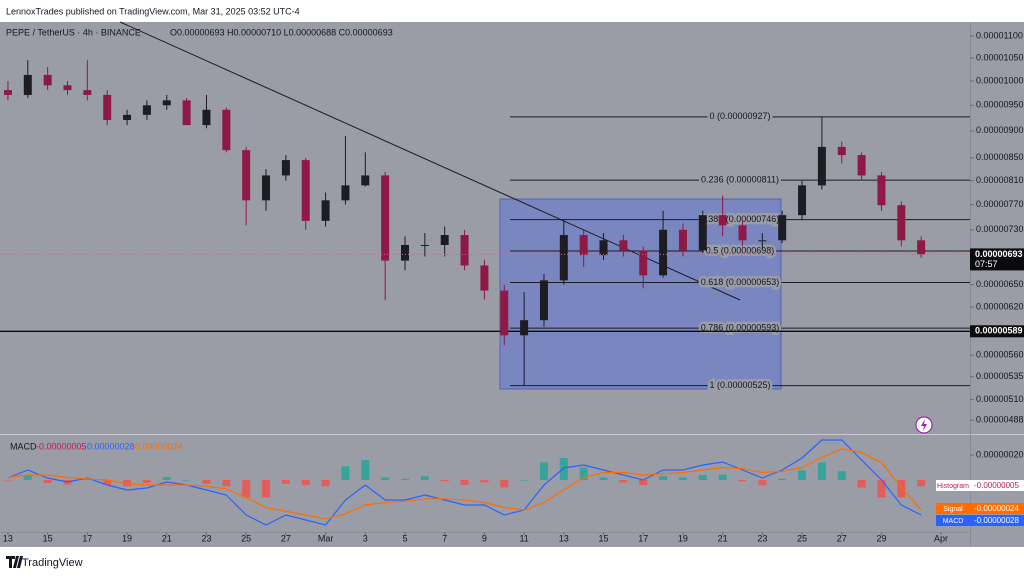 The width and height of the screenshot is (1024, 581). Describe the element at coordinates (683, 538) in the screenshot. I see `x-tick-label: 19` at that location.